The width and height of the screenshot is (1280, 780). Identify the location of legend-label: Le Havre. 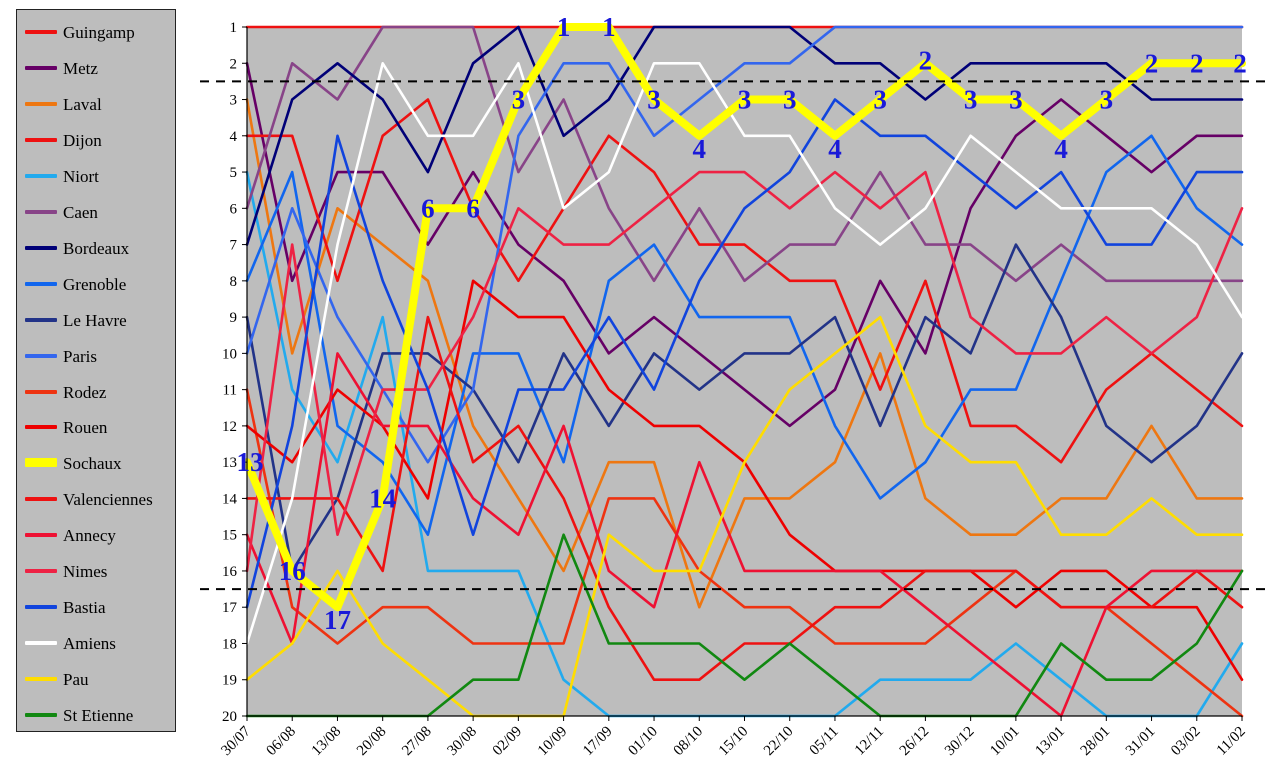
(95, 320).